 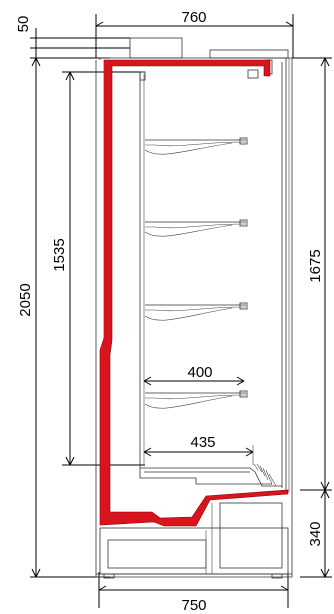 I want to click on label-base-height: 340, so click(x=315, y=533).